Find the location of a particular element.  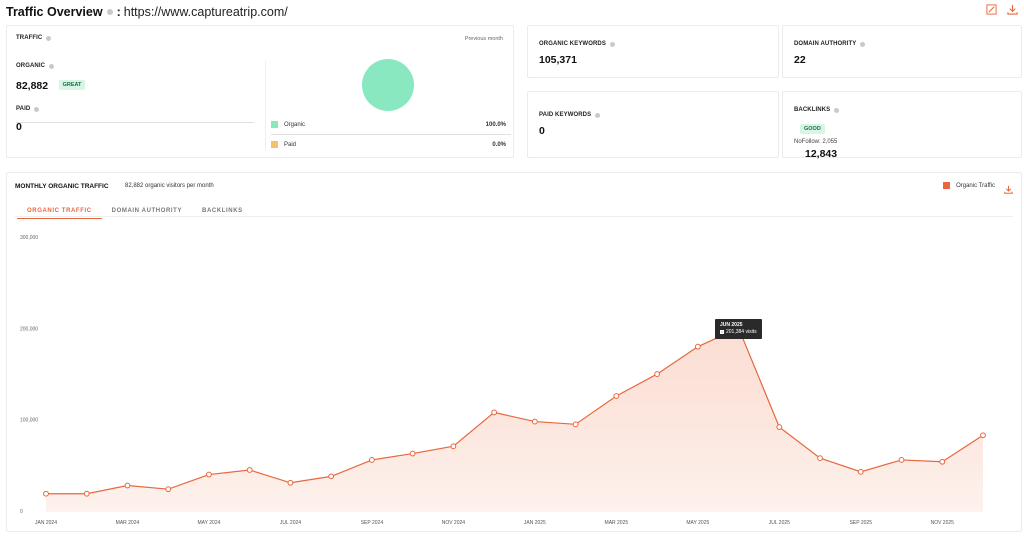

organic-badge: GREAT is located at coordinates (72, 84).